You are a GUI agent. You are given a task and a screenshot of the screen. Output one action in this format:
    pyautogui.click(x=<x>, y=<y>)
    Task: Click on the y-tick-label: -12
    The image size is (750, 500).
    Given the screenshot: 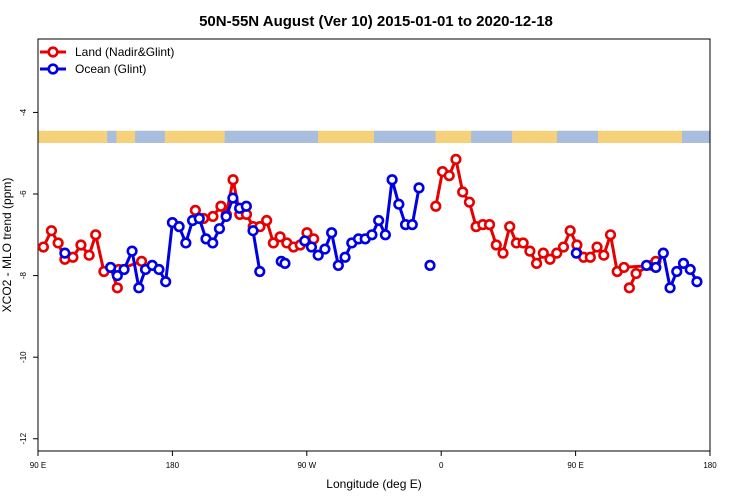 What is the action you would take?
    pyautogui.click(x=23, y=438)
    